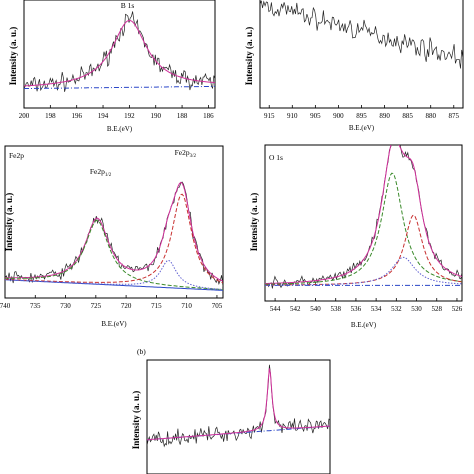 This screenshot has height=474, width=474. I want to click on x-tick-label: 740, so click(5, 306).